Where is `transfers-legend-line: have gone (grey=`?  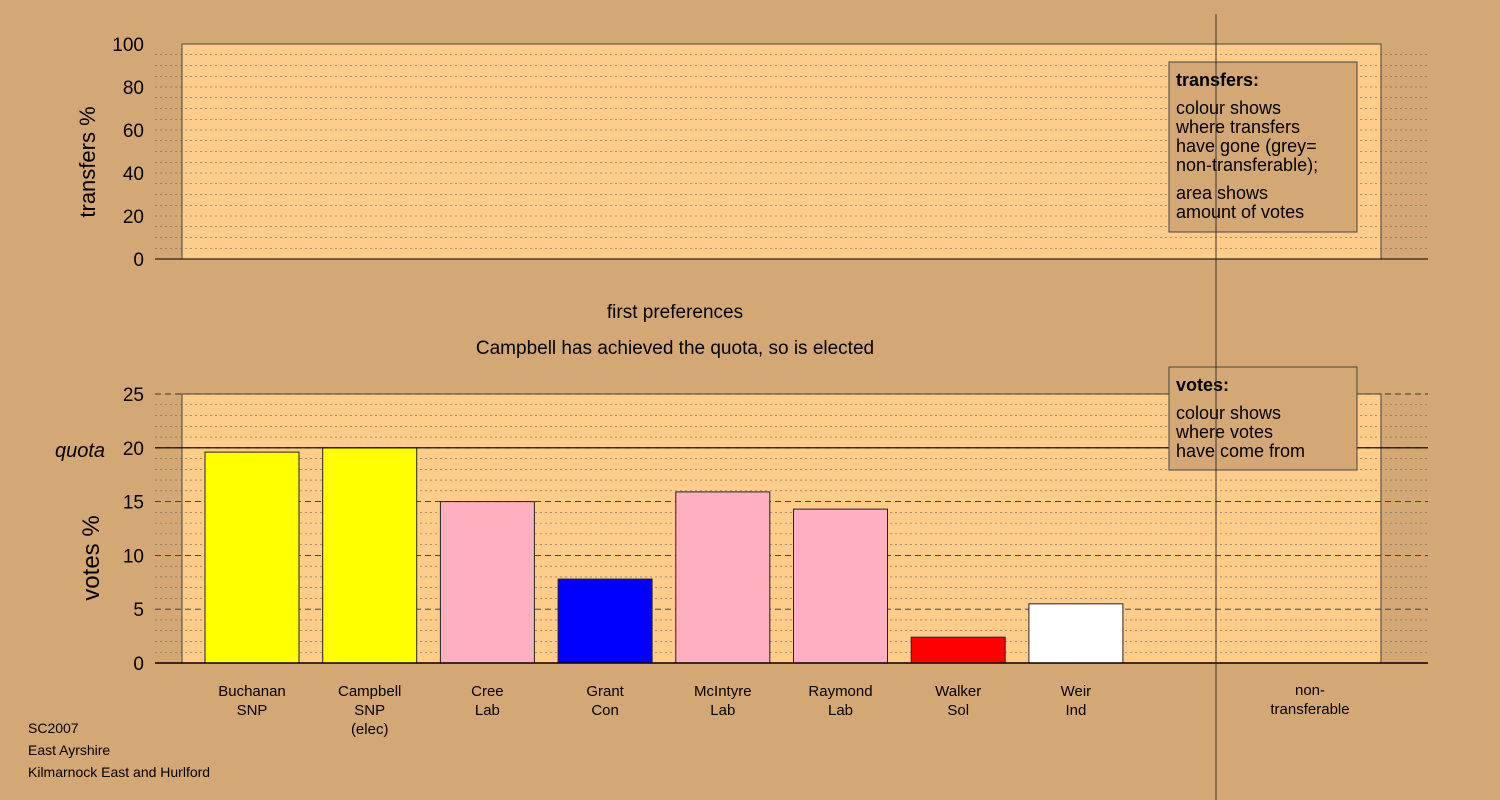 transfers-legend-line: have gone (grey= is located at coordinates (1246, 146).